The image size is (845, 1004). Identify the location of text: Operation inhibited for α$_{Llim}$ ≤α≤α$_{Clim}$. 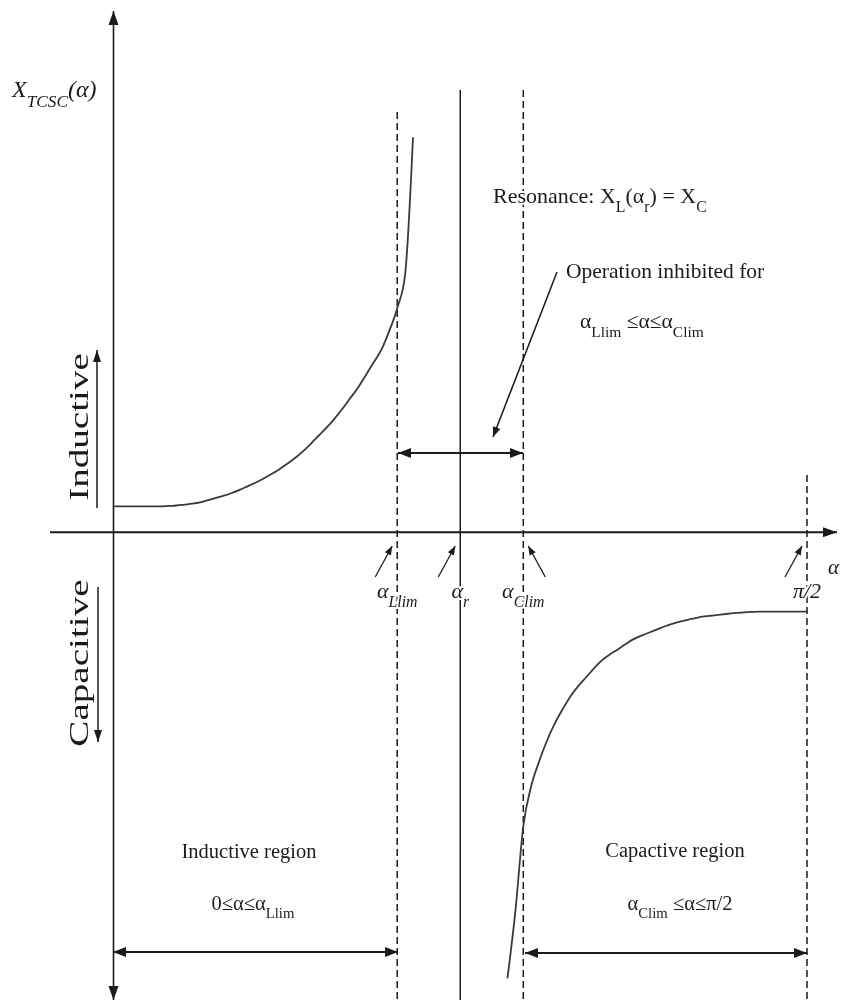
(665, 299).